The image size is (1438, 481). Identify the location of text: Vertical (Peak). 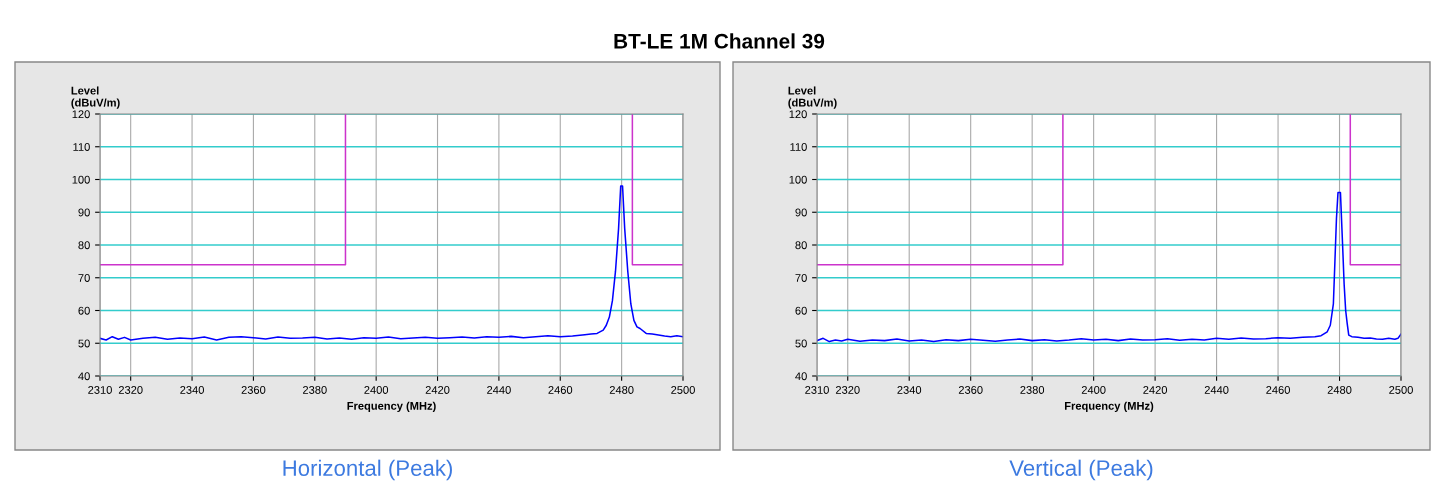
(1081, 470).